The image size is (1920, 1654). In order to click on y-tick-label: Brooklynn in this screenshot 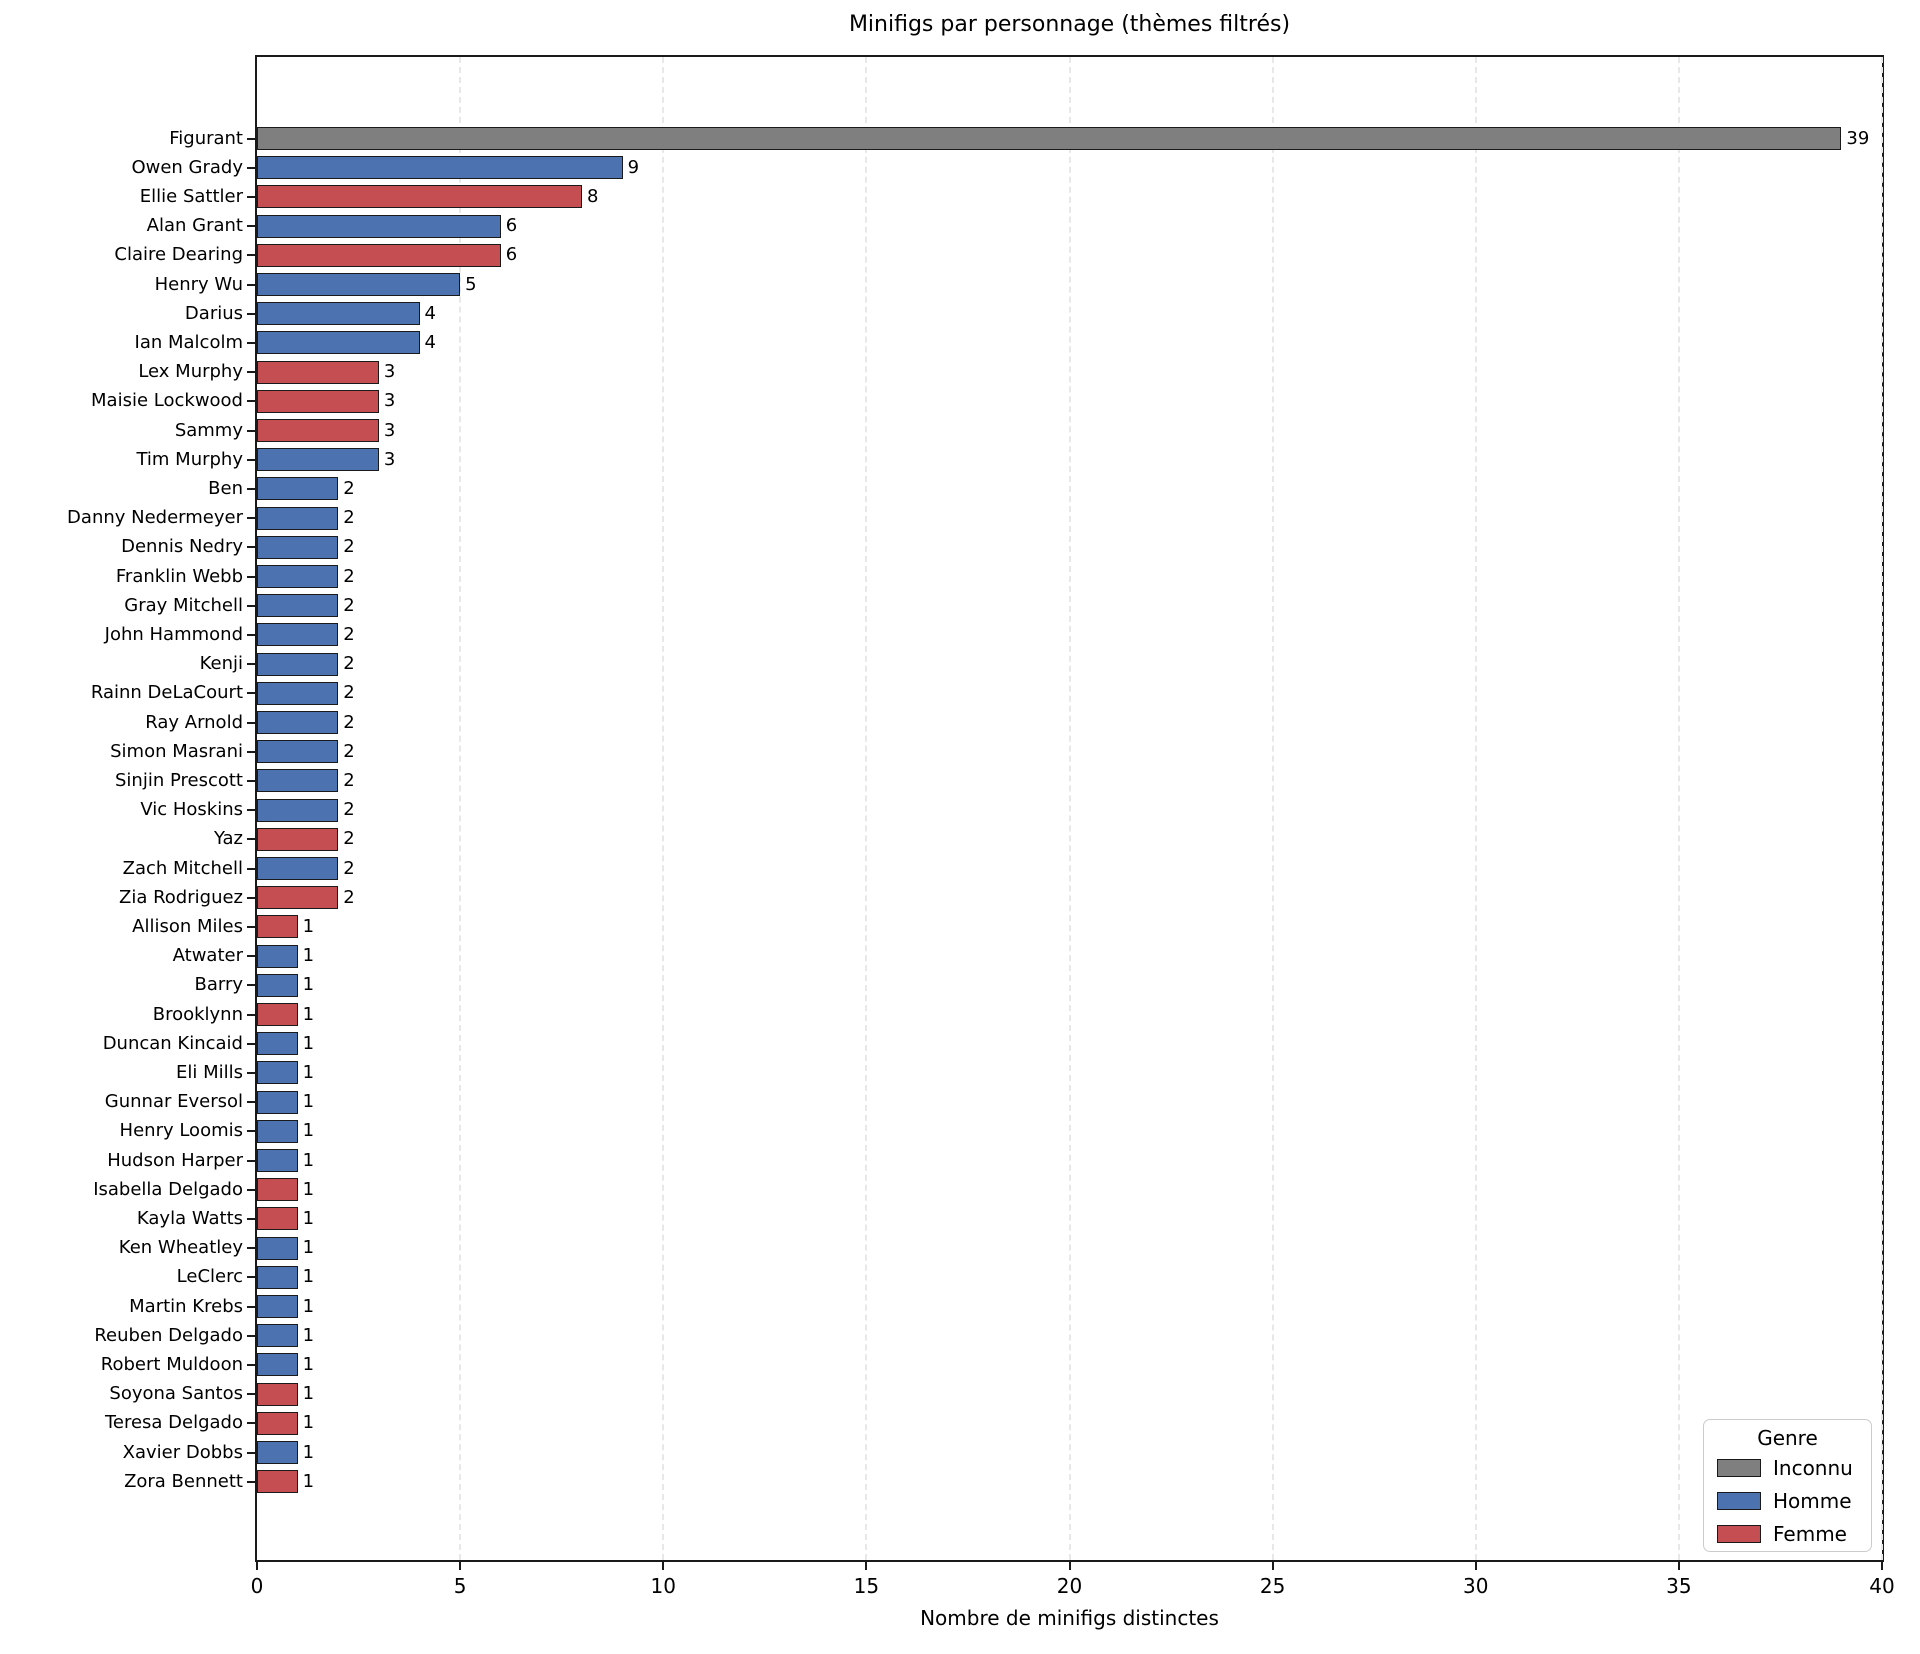, I will do `click(197, 1014)`.